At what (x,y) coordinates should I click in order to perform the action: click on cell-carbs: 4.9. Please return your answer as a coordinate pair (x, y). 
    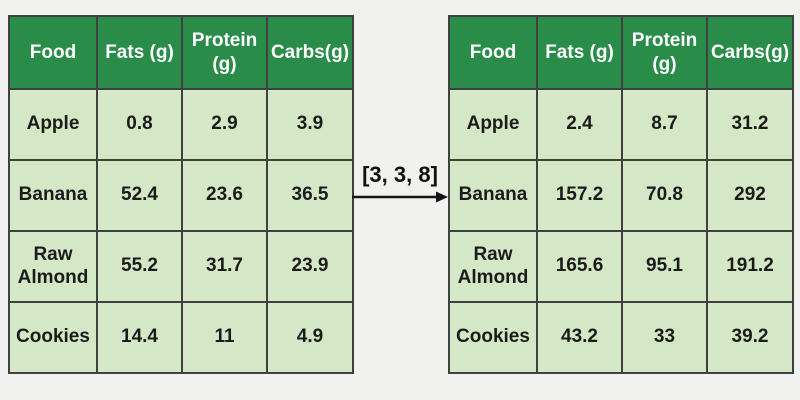
    Looking at the image, I should click on (310, 337).